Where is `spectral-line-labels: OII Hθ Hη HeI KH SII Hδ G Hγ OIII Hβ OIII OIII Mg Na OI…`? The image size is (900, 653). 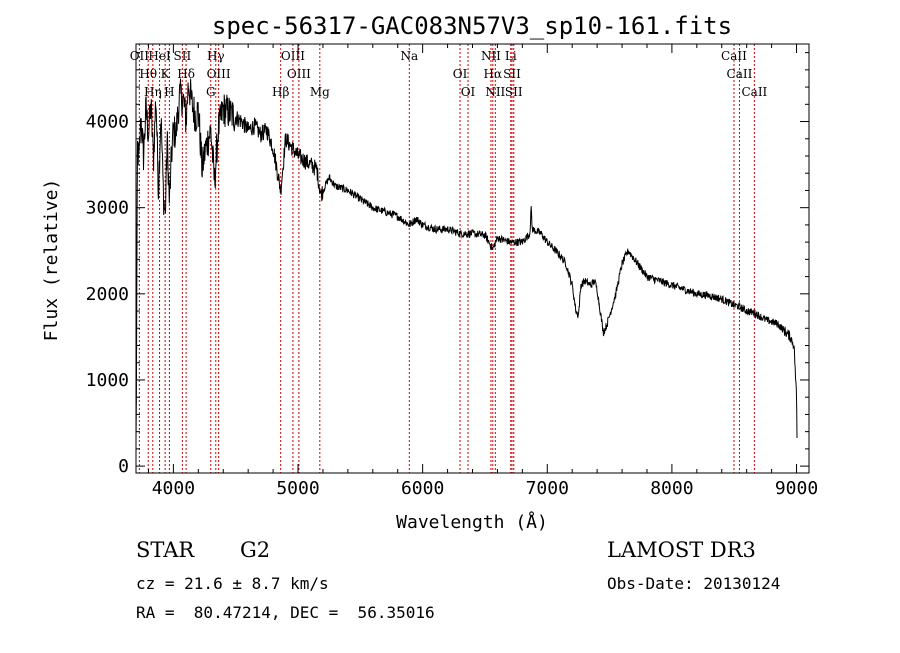
spectral-line-labels: OII Hθ Hη HeI KH SII Hδ G Hγ OIII Hβ OIII OIII Mg Na OI… is located at coordinates (449, 74).